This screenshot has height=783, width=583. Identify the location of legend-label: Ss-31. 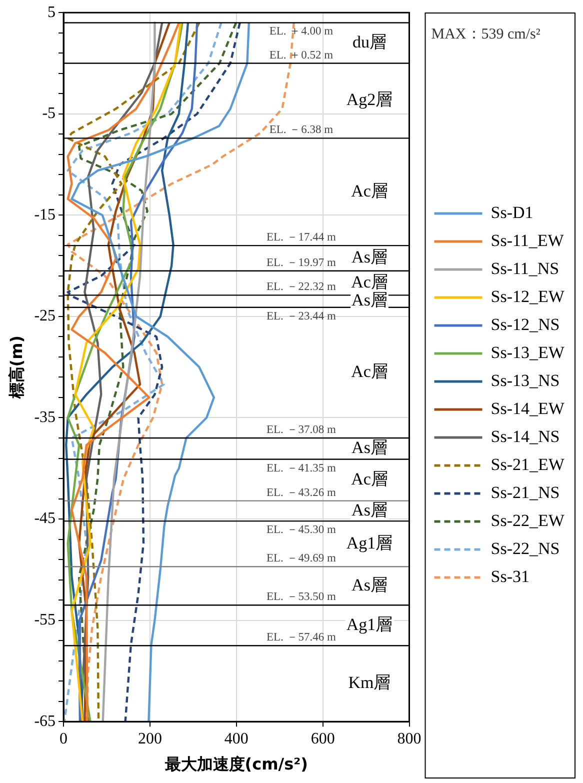
(510, 576).